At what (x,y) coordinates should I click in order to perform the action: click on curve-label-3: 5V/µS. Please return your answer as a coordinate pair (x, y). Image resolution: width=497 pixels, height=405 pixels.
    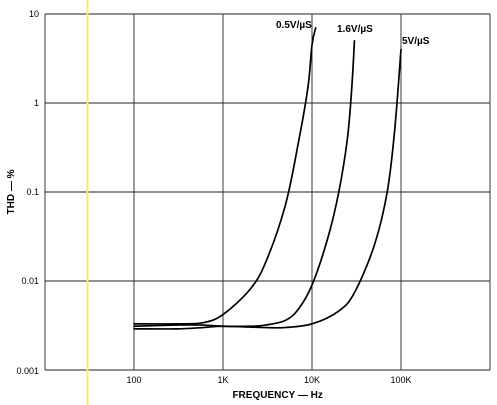
    Looking at the image, I should click on (416, 41).